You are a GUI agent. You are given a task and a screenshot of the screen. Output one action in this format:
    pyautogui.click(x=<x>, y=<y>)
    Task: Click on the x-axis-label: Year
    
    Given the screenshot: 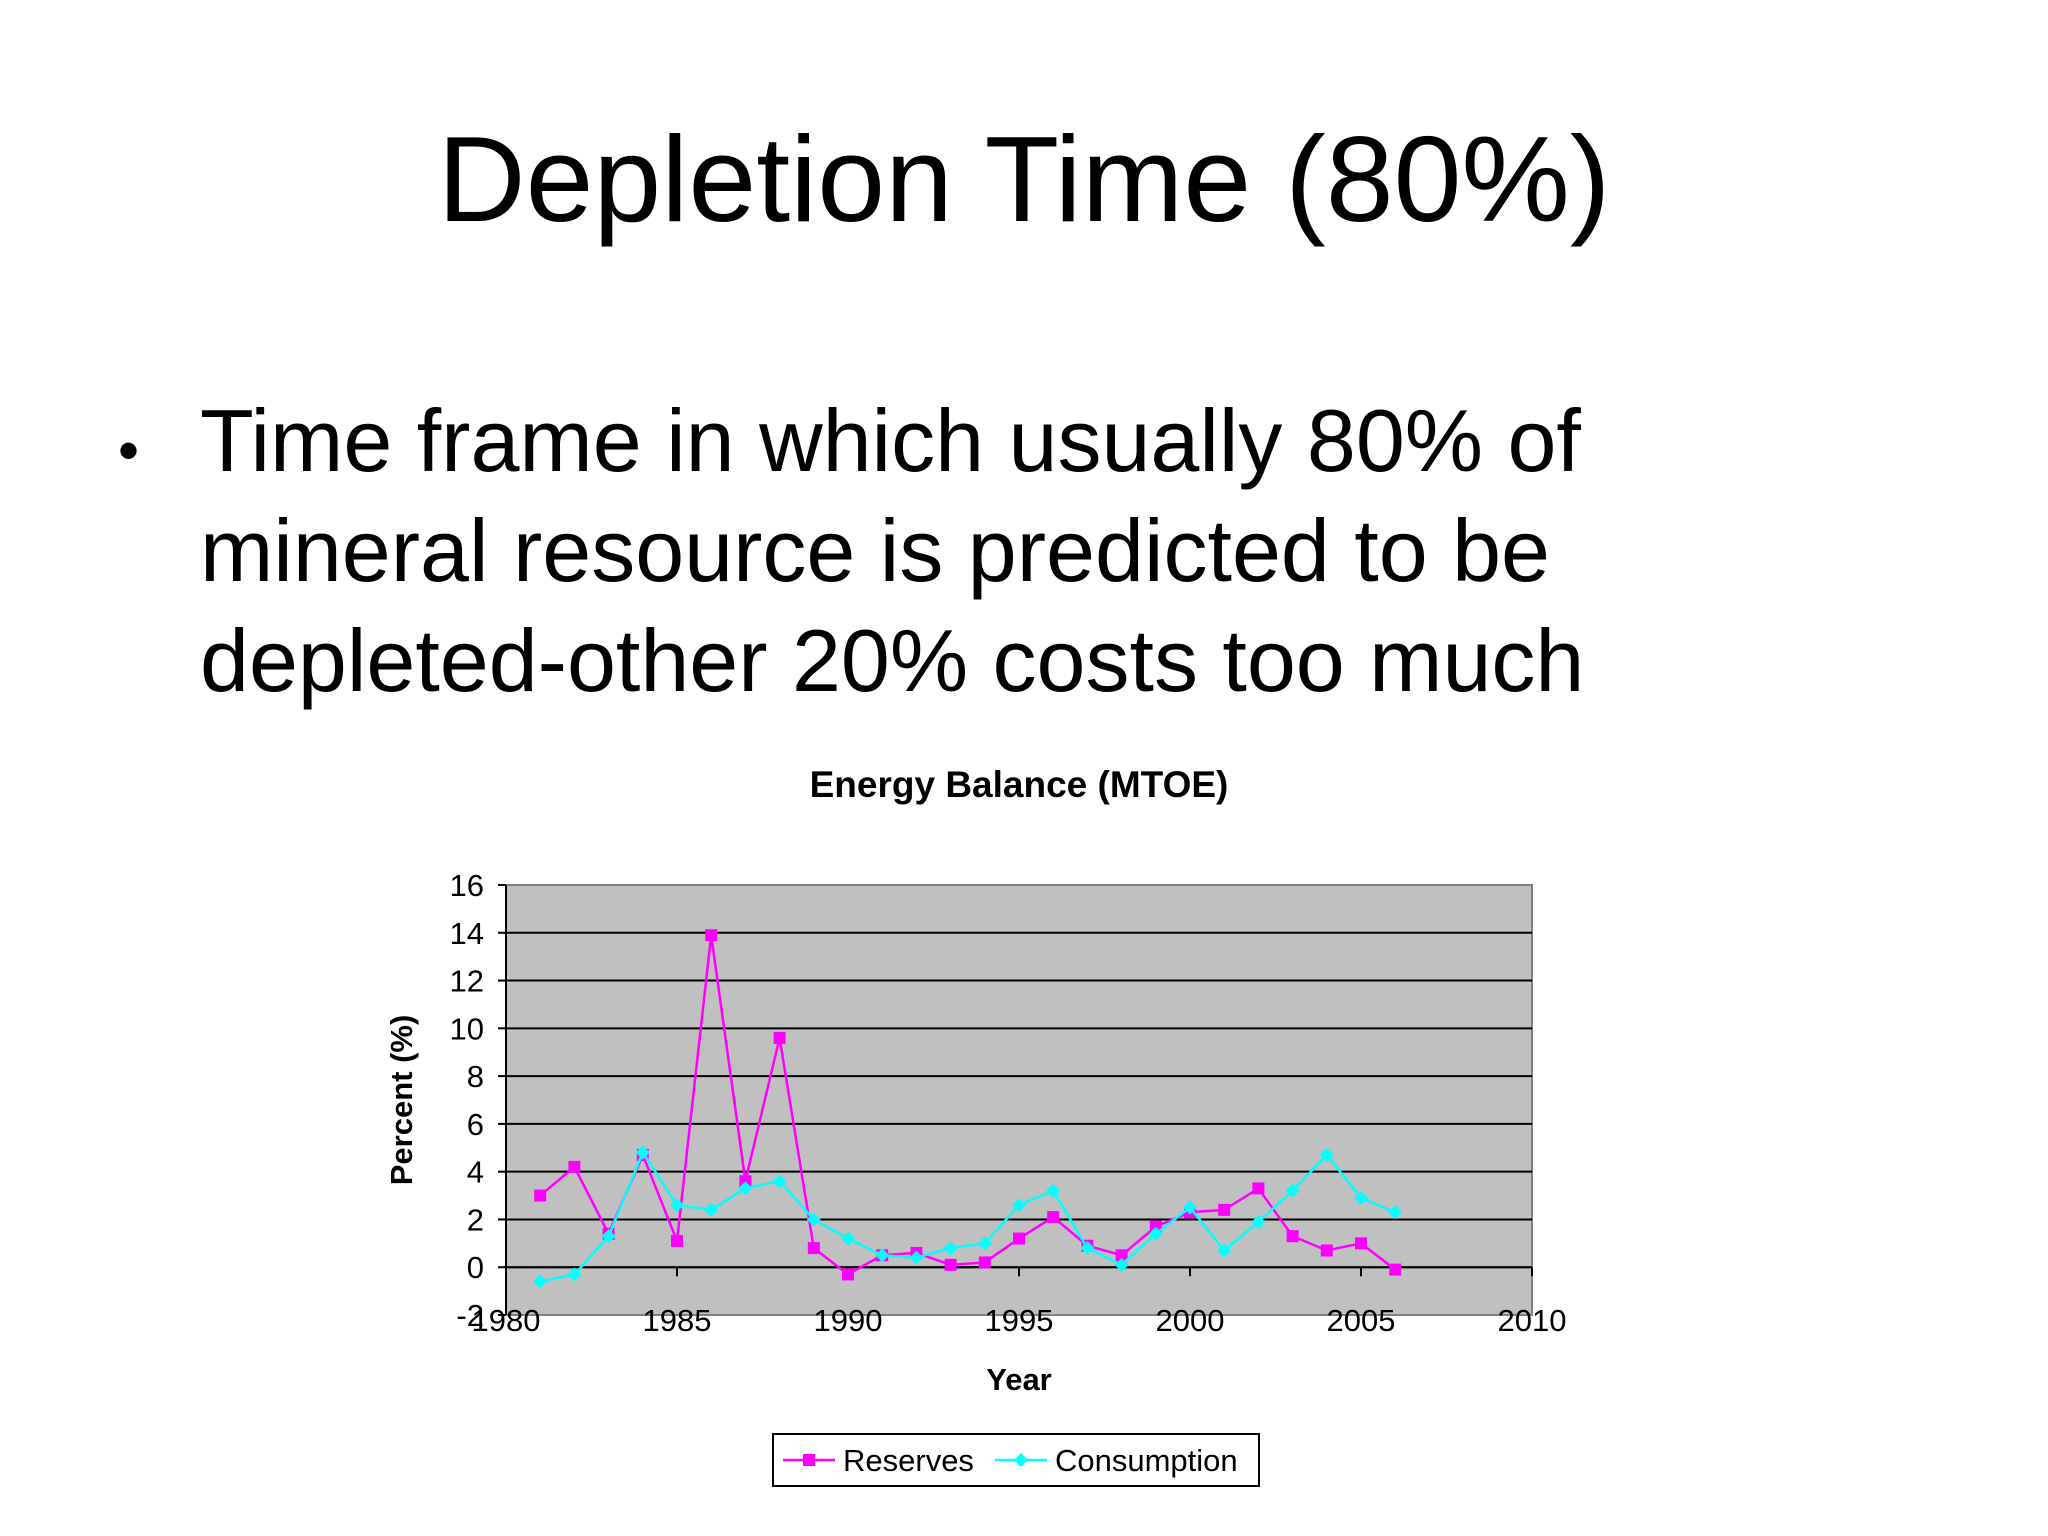 What is the action you would take?
    pyautogui.click(x=1019, y=1379)
    